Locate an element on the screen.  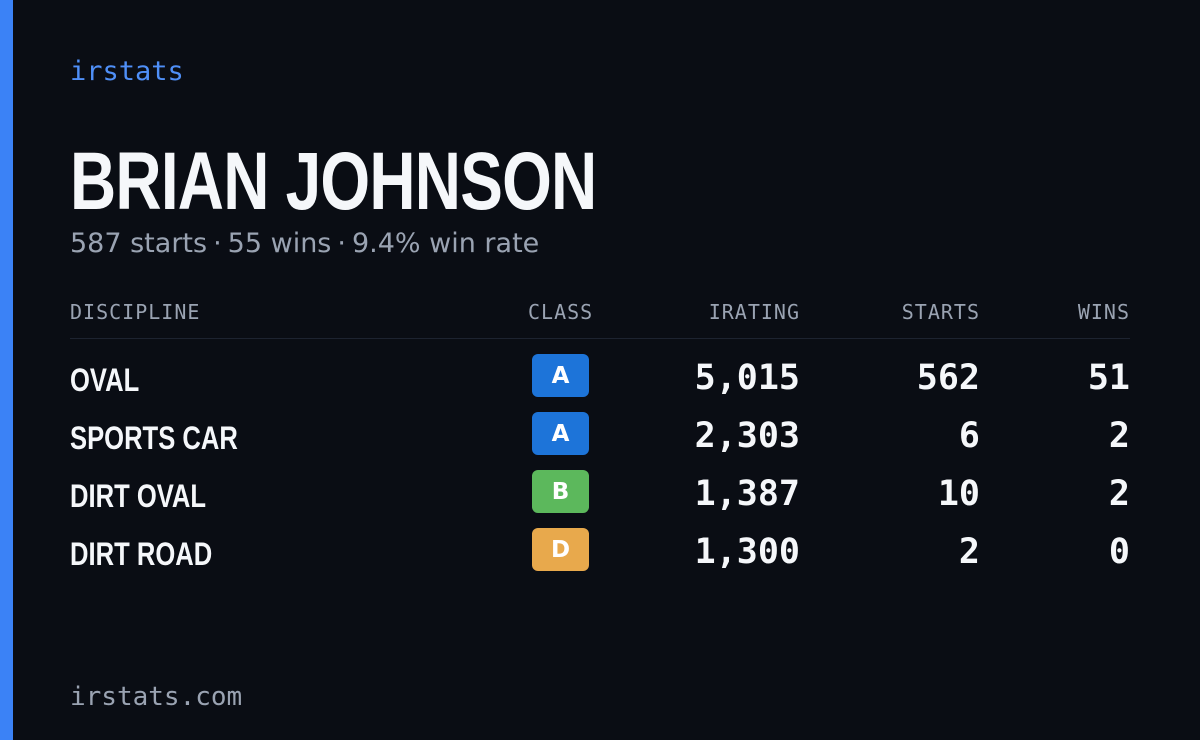
wins-value: 51 is located at coordinates (1108, 378).